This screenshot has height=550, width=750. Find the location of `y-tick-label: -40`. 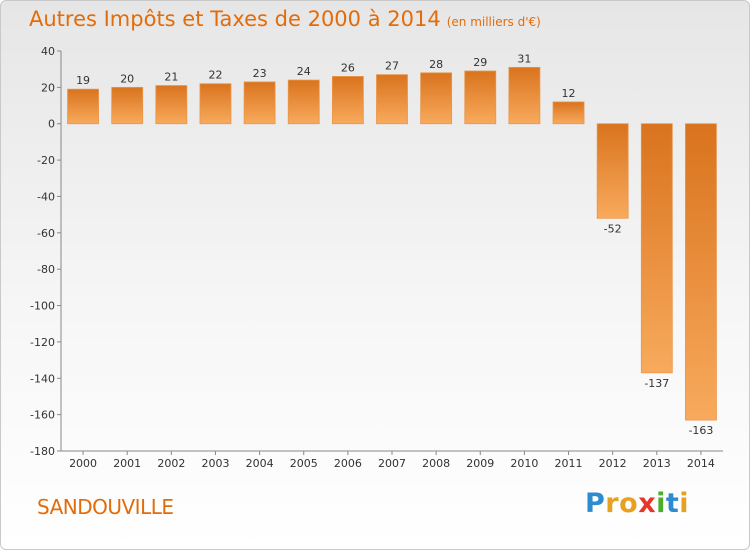

y-tick-label: -40 is located at coordinates (46, 196).